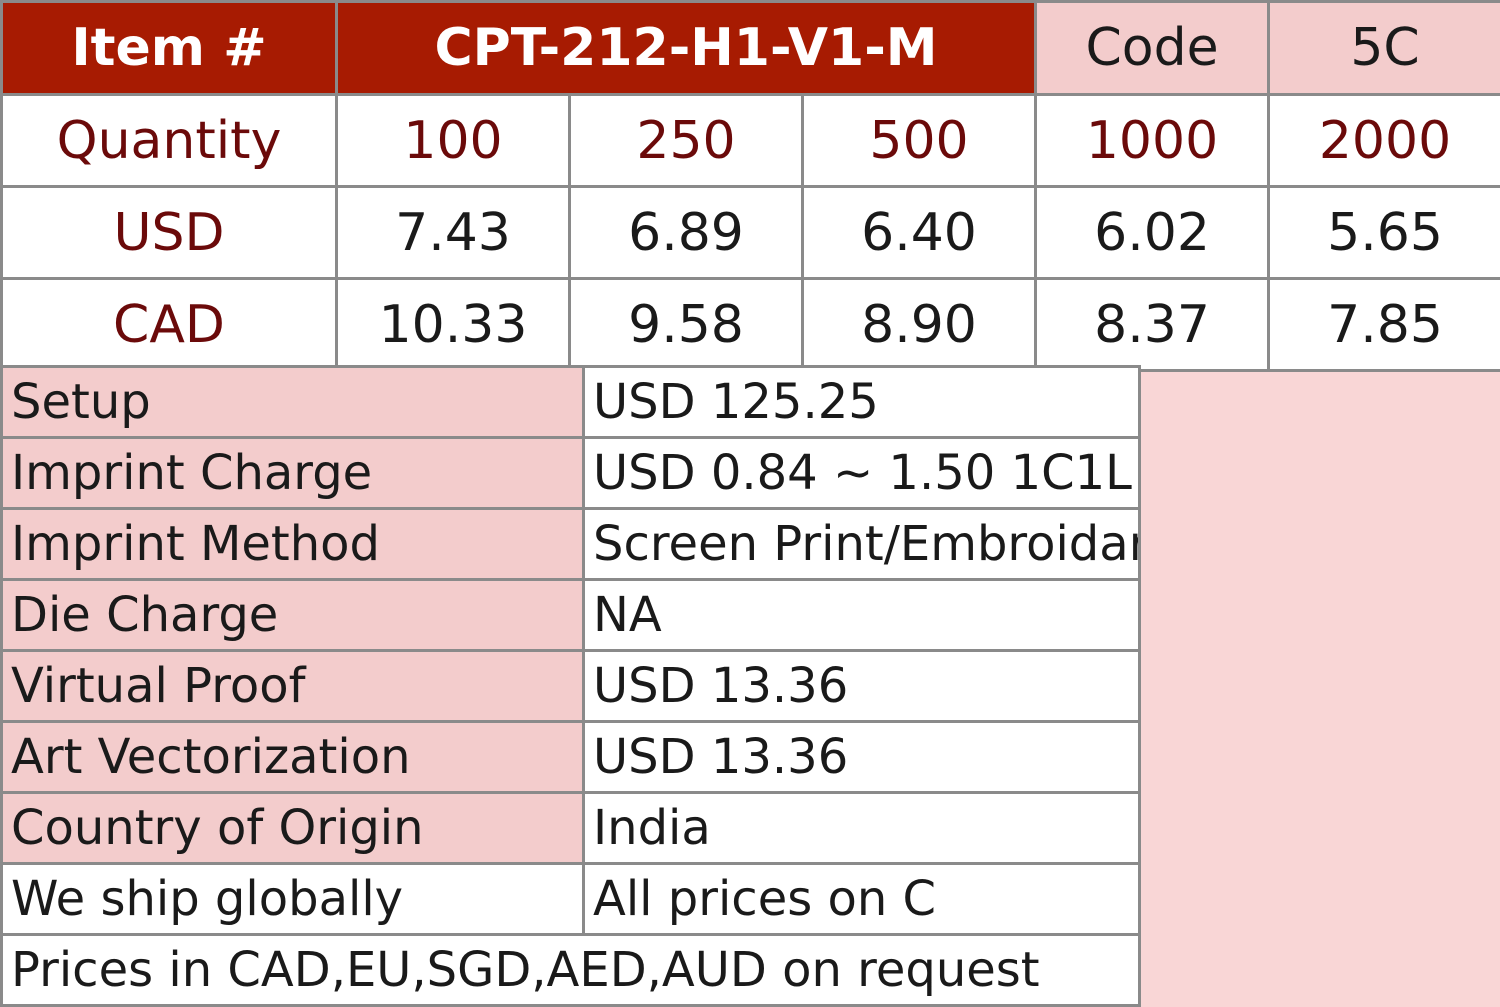 This screenshot has height=1007, width=1500. I want to click on quantity-cell: 1000, so click(1152, 141).